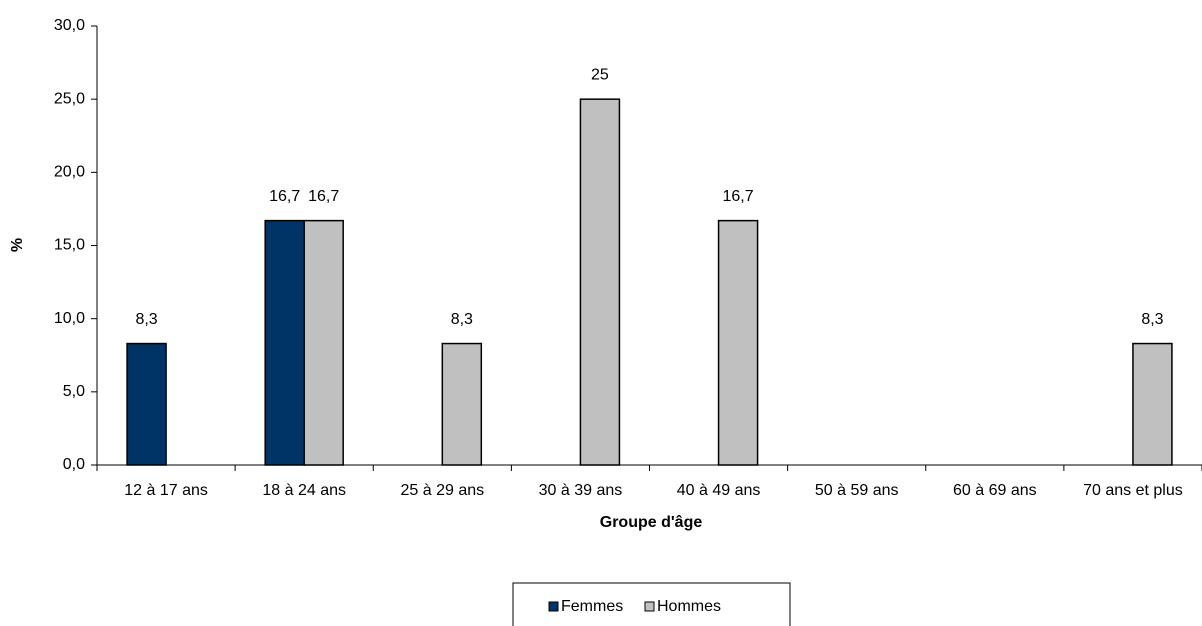 The image size is (1202, 626). What do you see at coordinates (592, 606) in the screenshot?
I see `legend-label: Femmes` at bounding box center [592, 606].